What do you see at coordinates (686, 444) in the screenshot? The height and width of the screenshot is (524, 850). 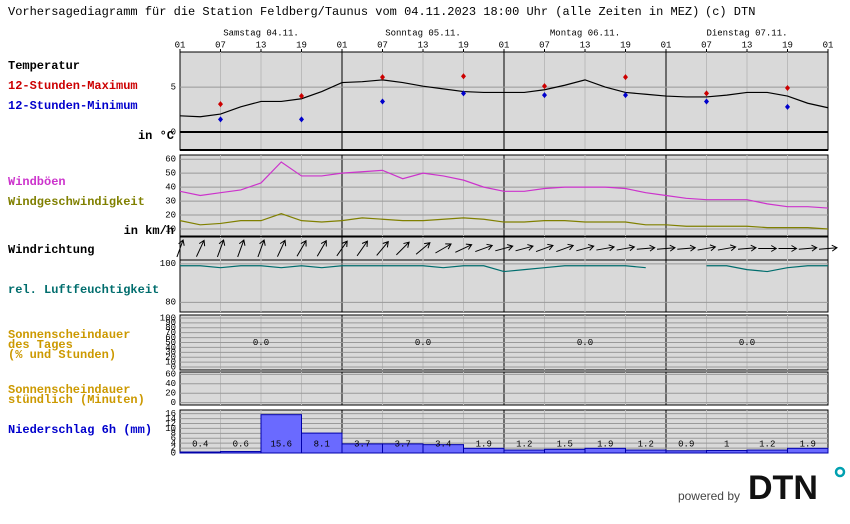 I see `value-label: 0.9` at bounding box center [686, 444].